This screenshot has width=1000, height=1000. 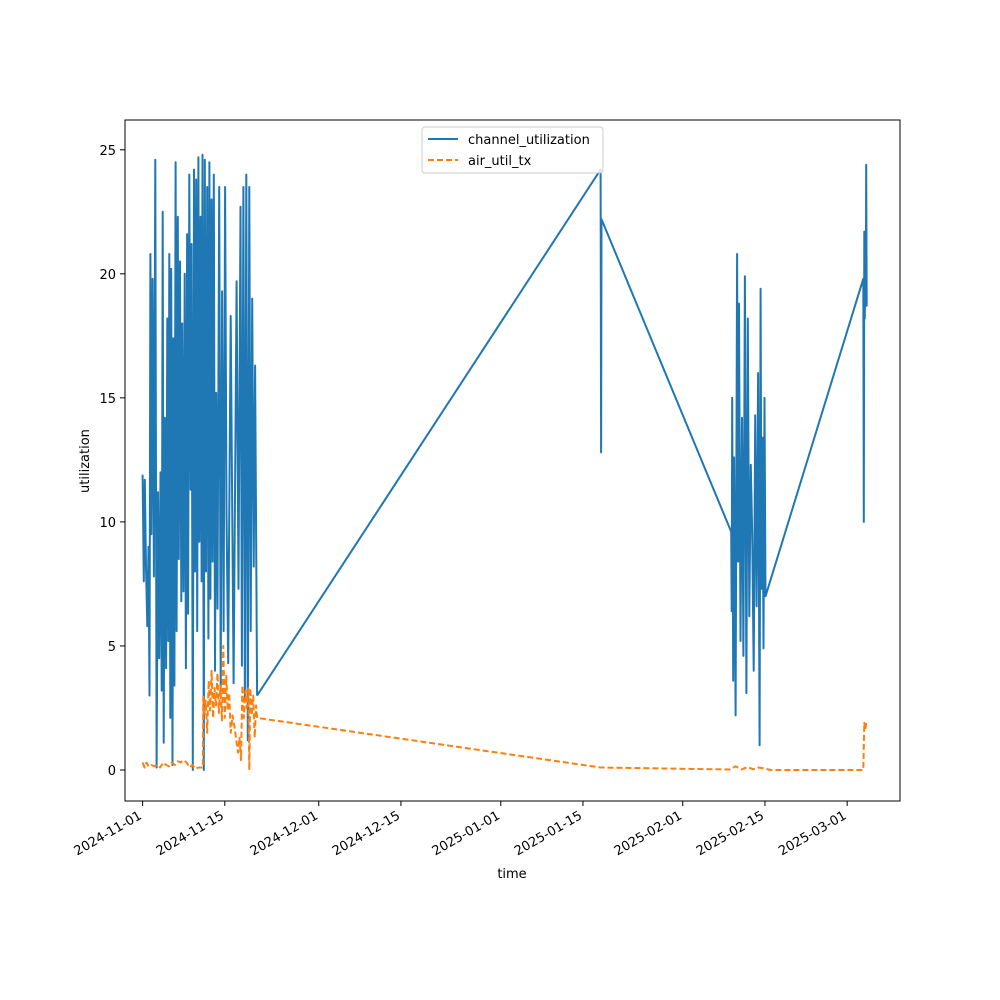 What do you see at coordinates (85, 461) in the screenshot?
I see `y-axis-title: utilization` at bounding box center [85, 461].